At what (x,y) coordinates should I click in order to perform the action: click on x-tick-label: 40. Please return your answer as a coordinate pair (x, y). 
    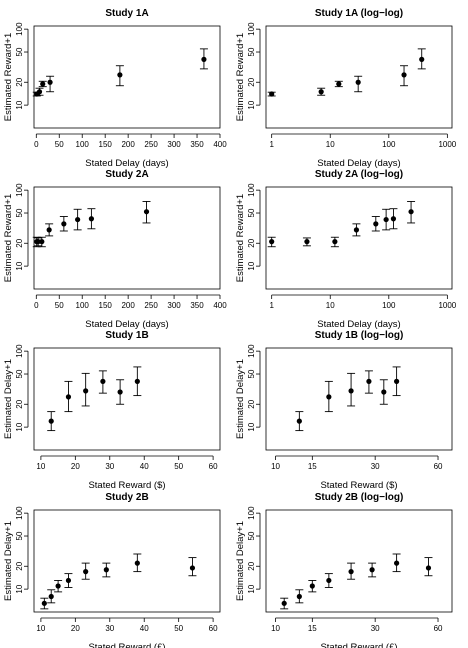
    Looking at the image, I should click on (144, 466).